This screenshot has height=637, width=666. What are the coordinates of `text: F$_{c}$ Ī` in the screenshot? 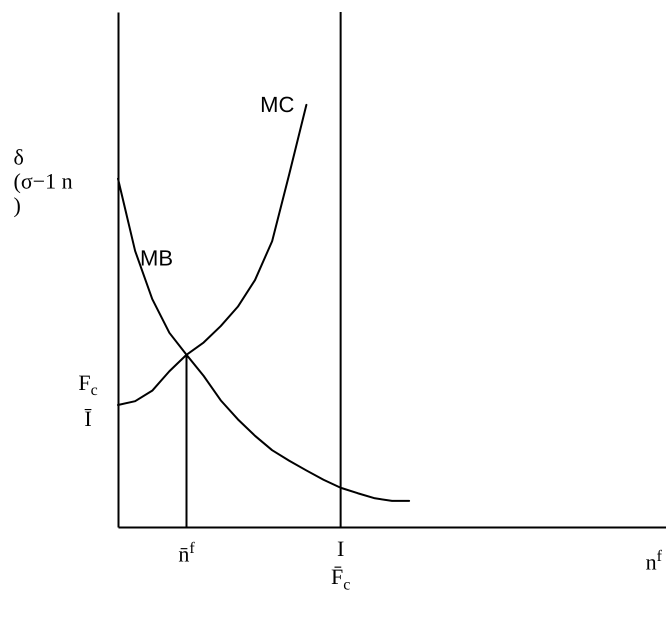 It's located at (88, 400).